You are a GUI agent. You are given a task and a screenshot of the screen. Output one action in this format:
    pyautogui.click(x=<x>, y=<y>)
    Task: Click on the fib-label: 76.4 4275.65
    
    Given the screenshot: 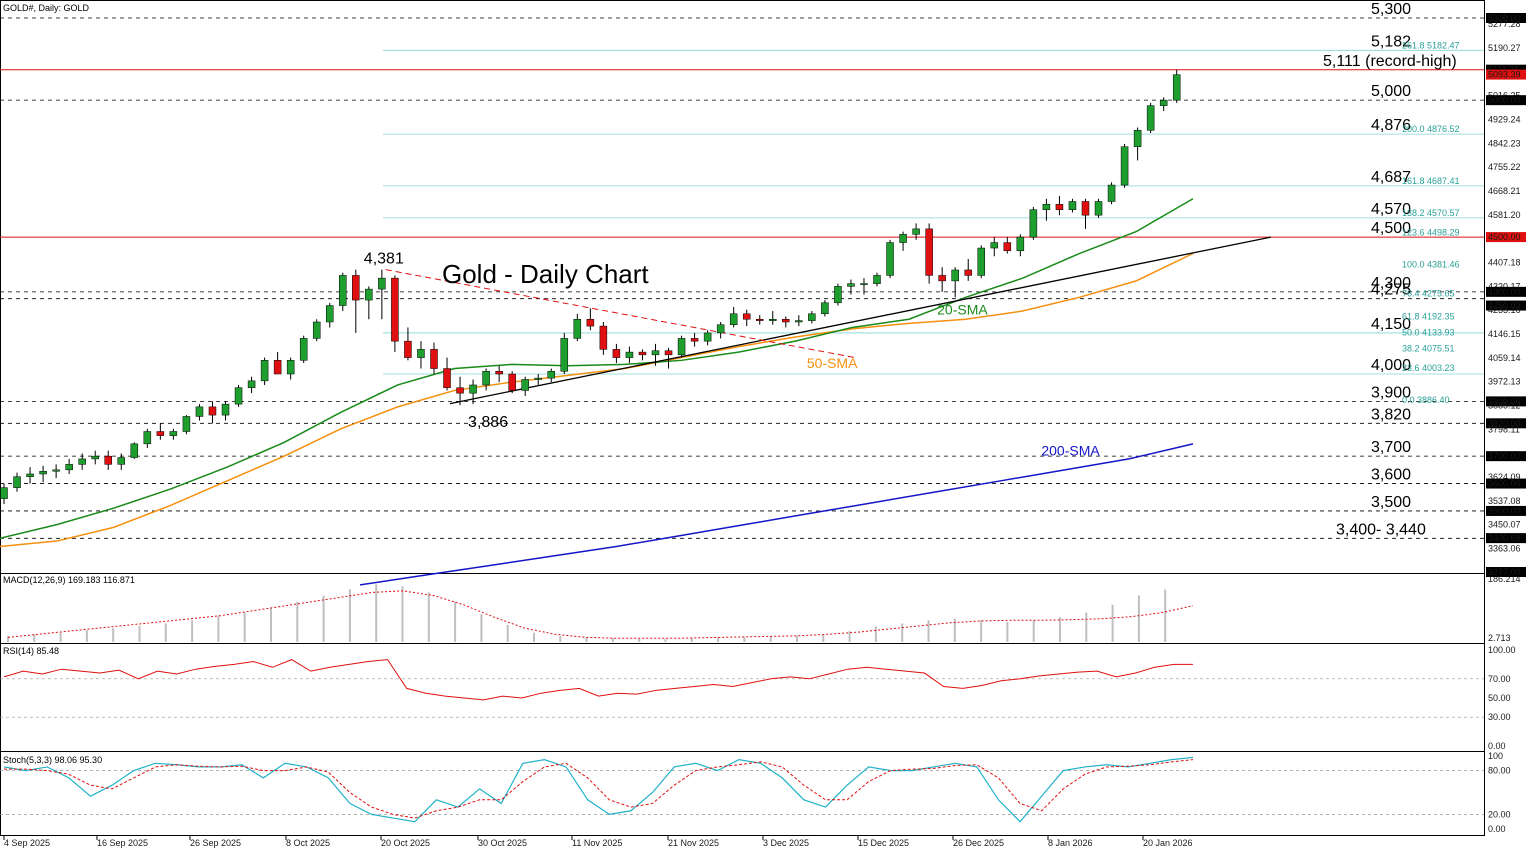 What is the action you would take?
    pyautogui.click(x=1428, y=294)
    